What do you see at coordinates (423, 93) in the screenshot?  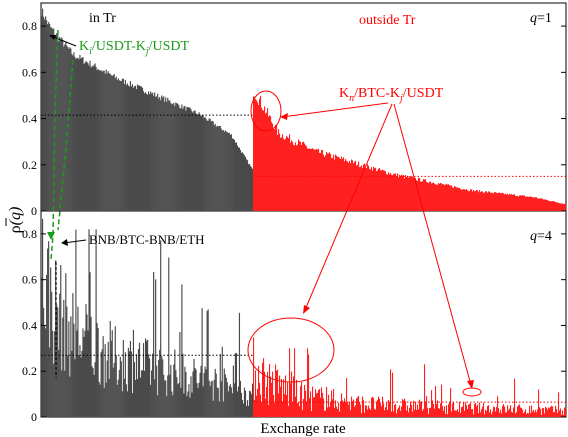 I see `ann-kn-end: /USDT` at bounding box center [423, 93].